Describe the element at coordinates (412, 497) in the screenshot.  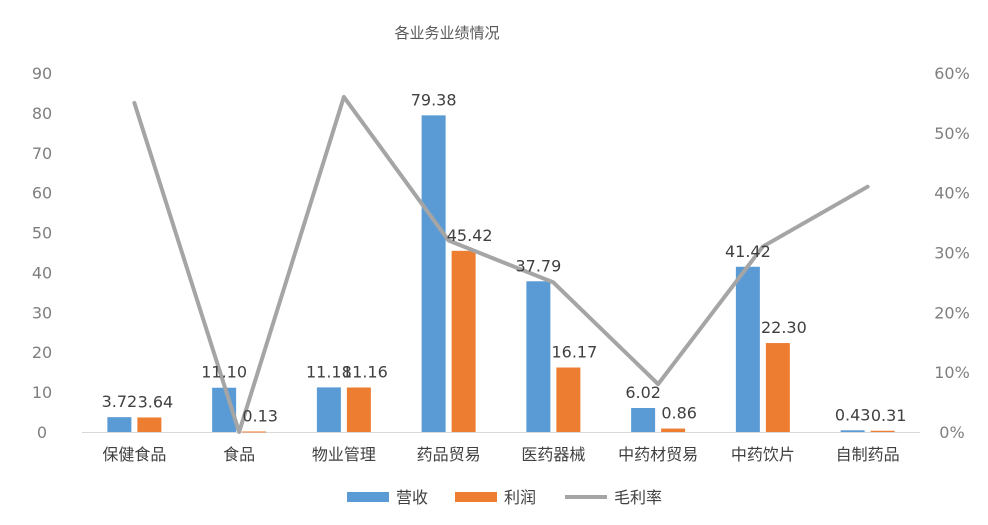
I see `legend-label-revenue: 营收` at that location.